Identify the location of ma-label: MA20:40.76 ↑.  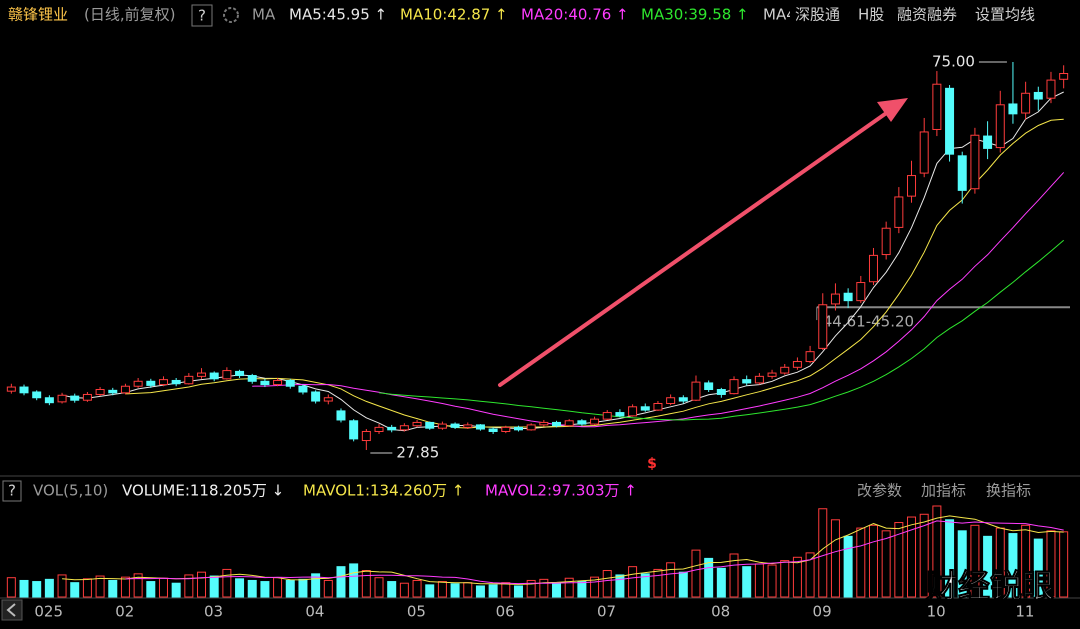
(575, 15).